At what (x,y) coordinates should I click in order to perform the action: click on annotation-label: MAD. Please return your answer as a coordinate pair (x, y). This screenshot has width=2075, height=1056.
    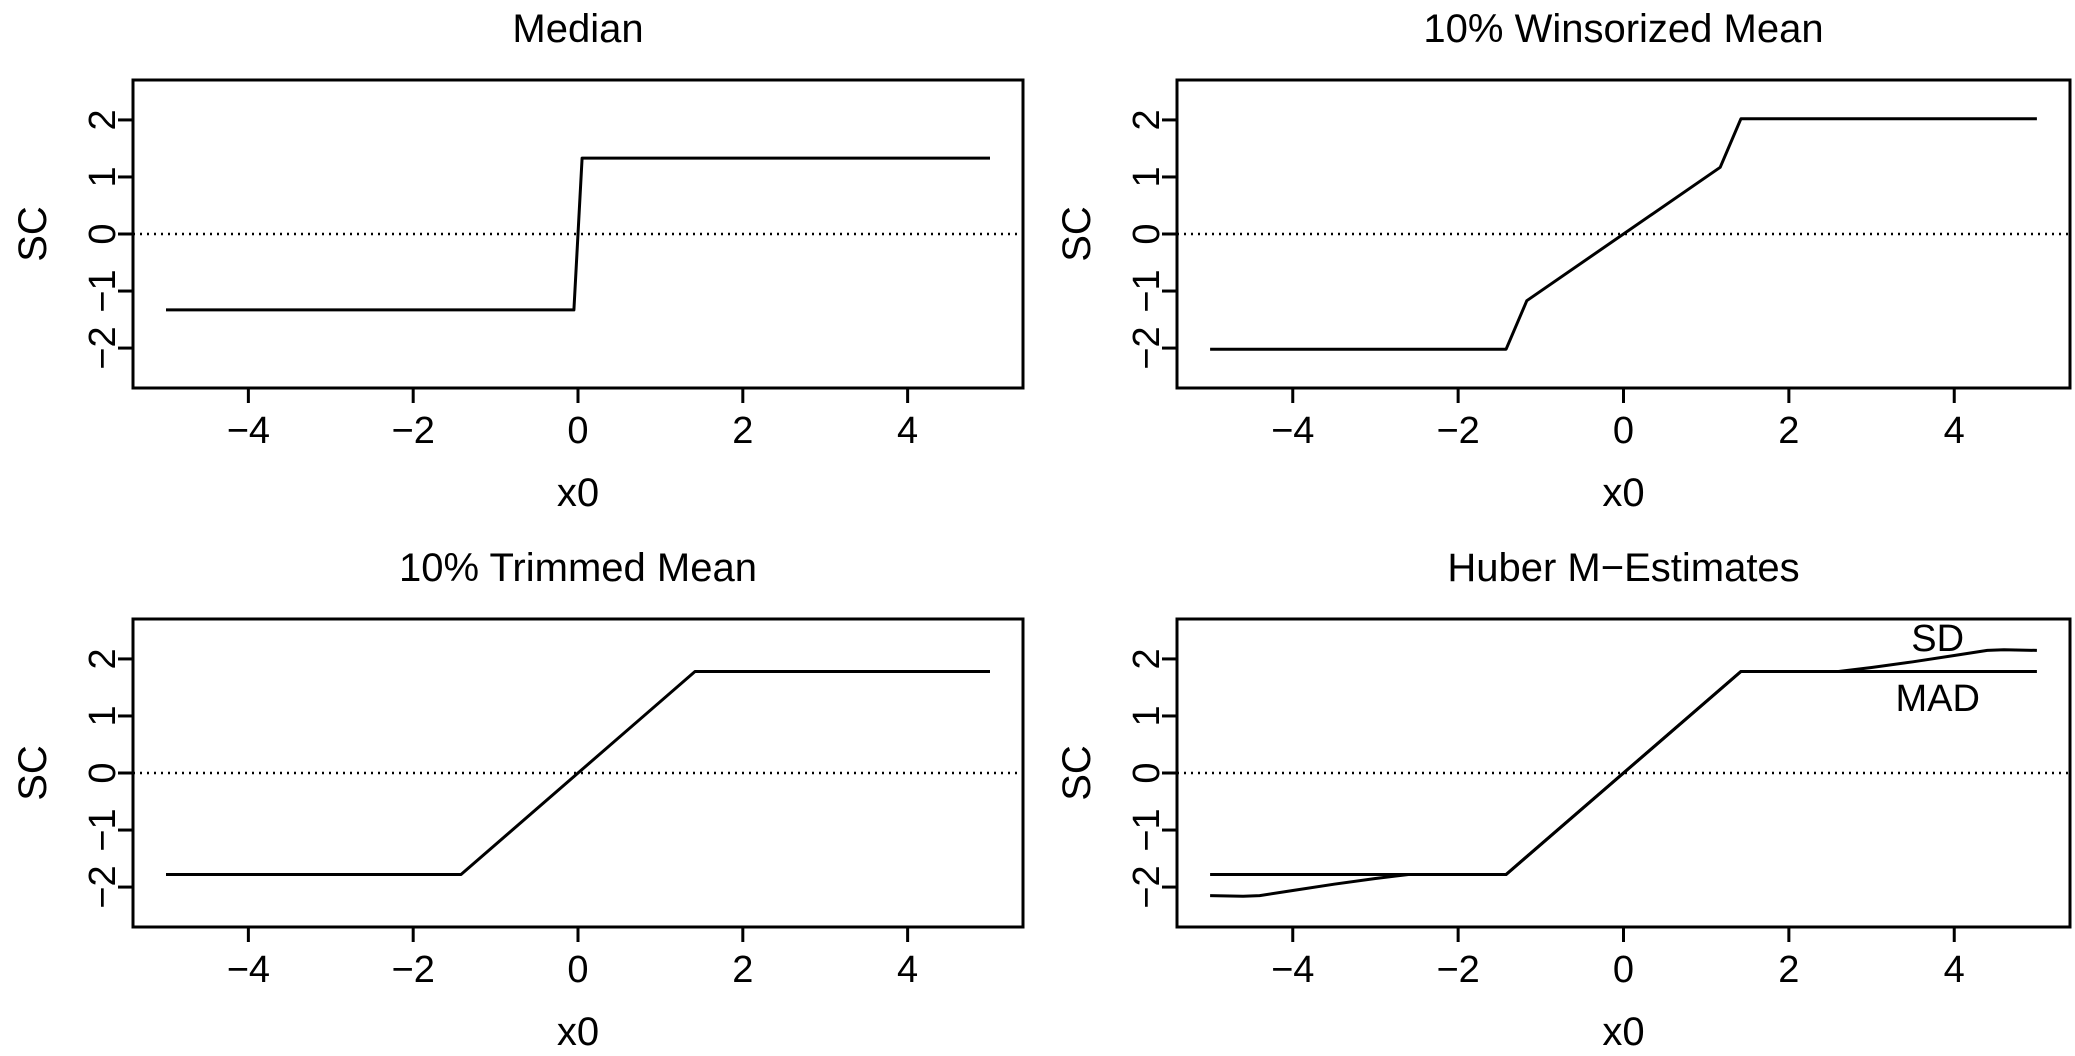
    Looking at the image, I should click on (1937, 699).